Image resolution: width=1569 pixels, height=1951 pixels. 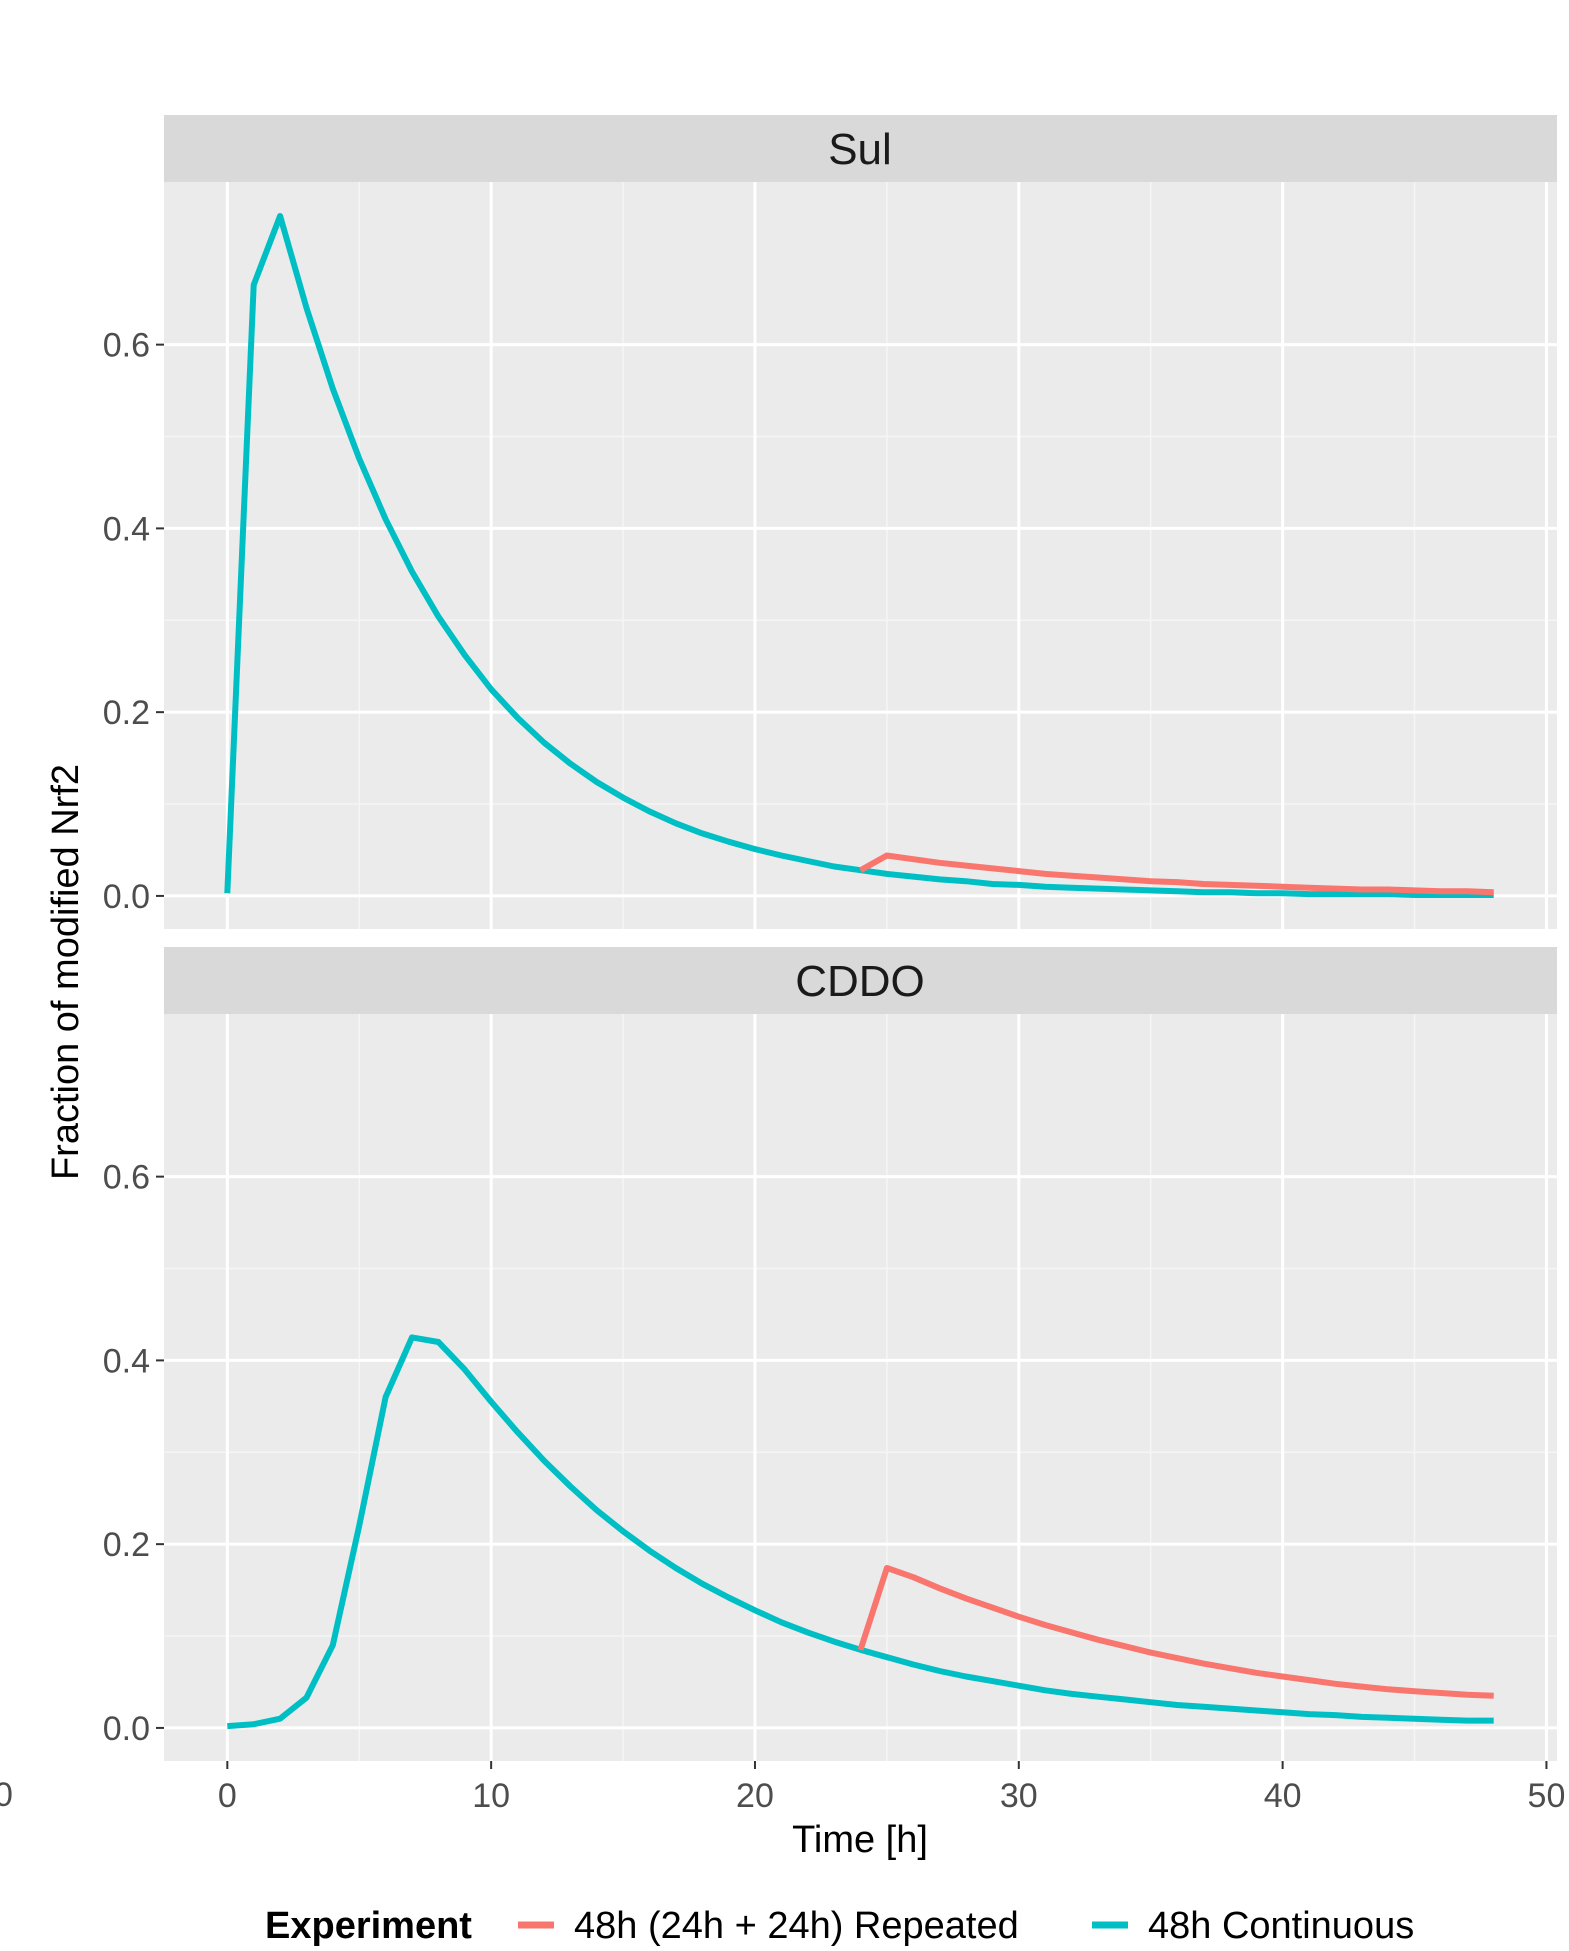 What do you see at coordinates (368, 1926) in the screenshot?
I see `legend-title: Experiment` at bounding box center [368, 1926].